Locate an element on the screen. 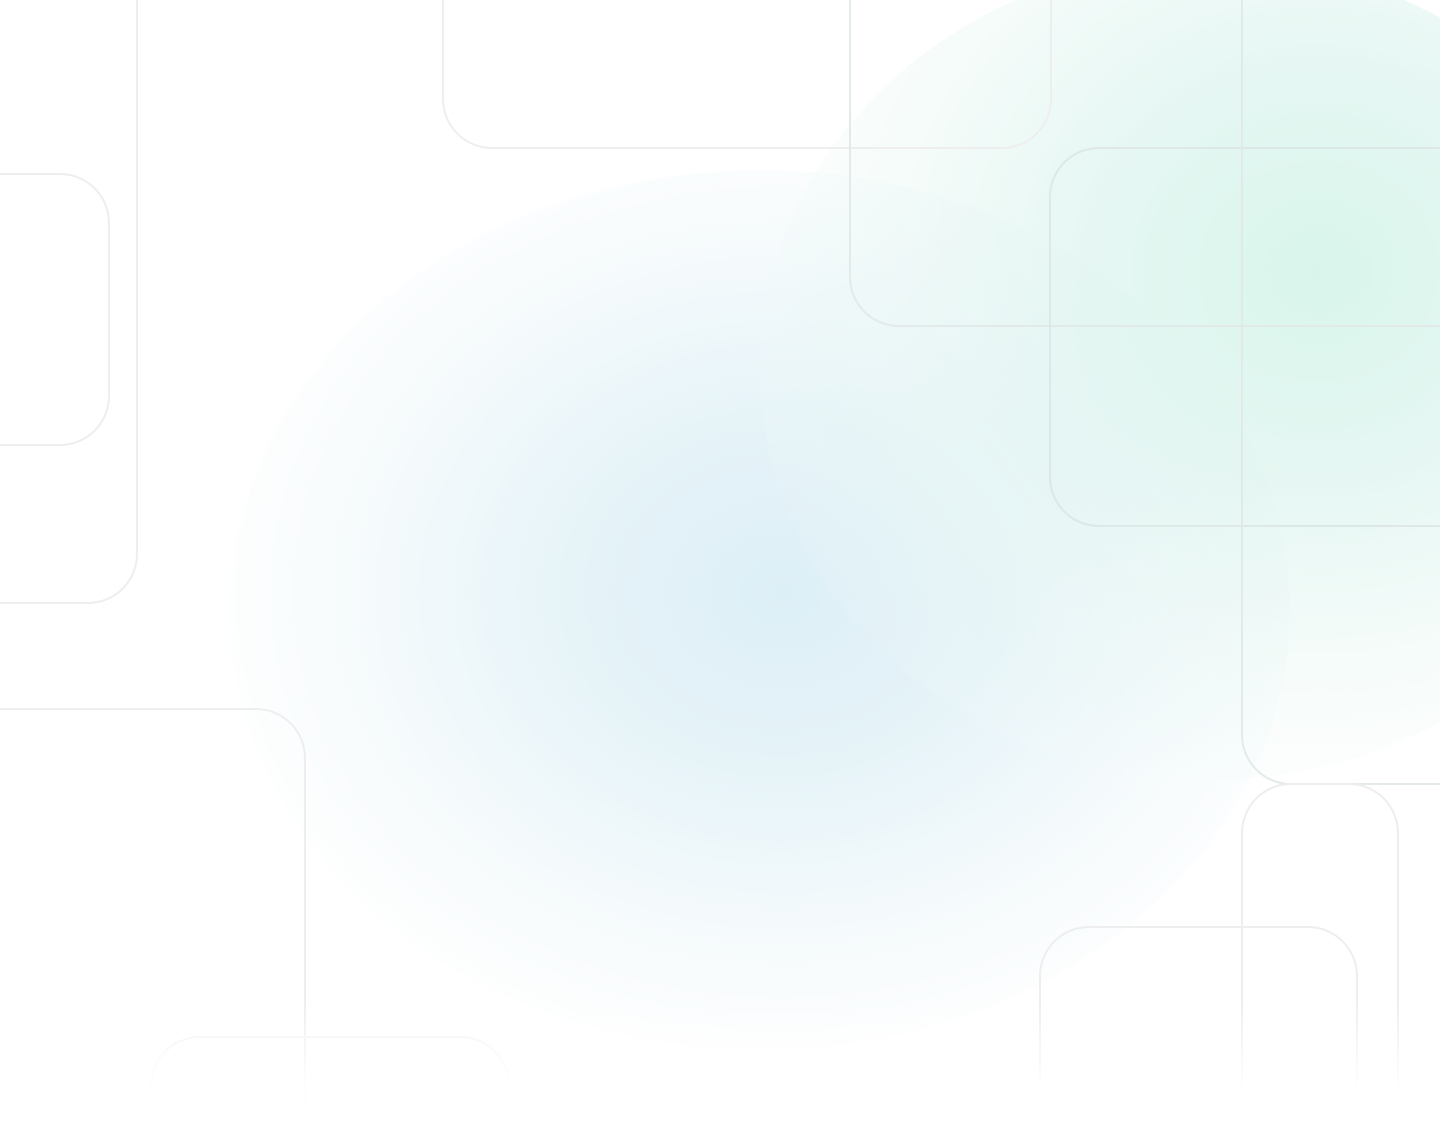 This screenshot has width=1440, height=1124. decorative-frame-bottom-right is located at coordinates (1198, 1025).